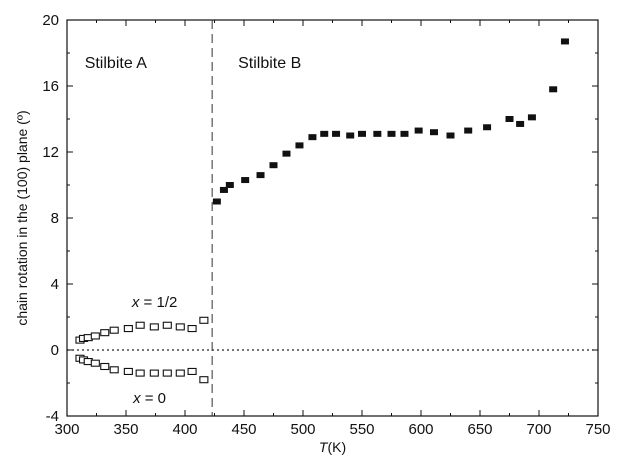  Describe the element at coordinates (50, 152) in the screenshot. I see `y-tick-label: 12` at that location.